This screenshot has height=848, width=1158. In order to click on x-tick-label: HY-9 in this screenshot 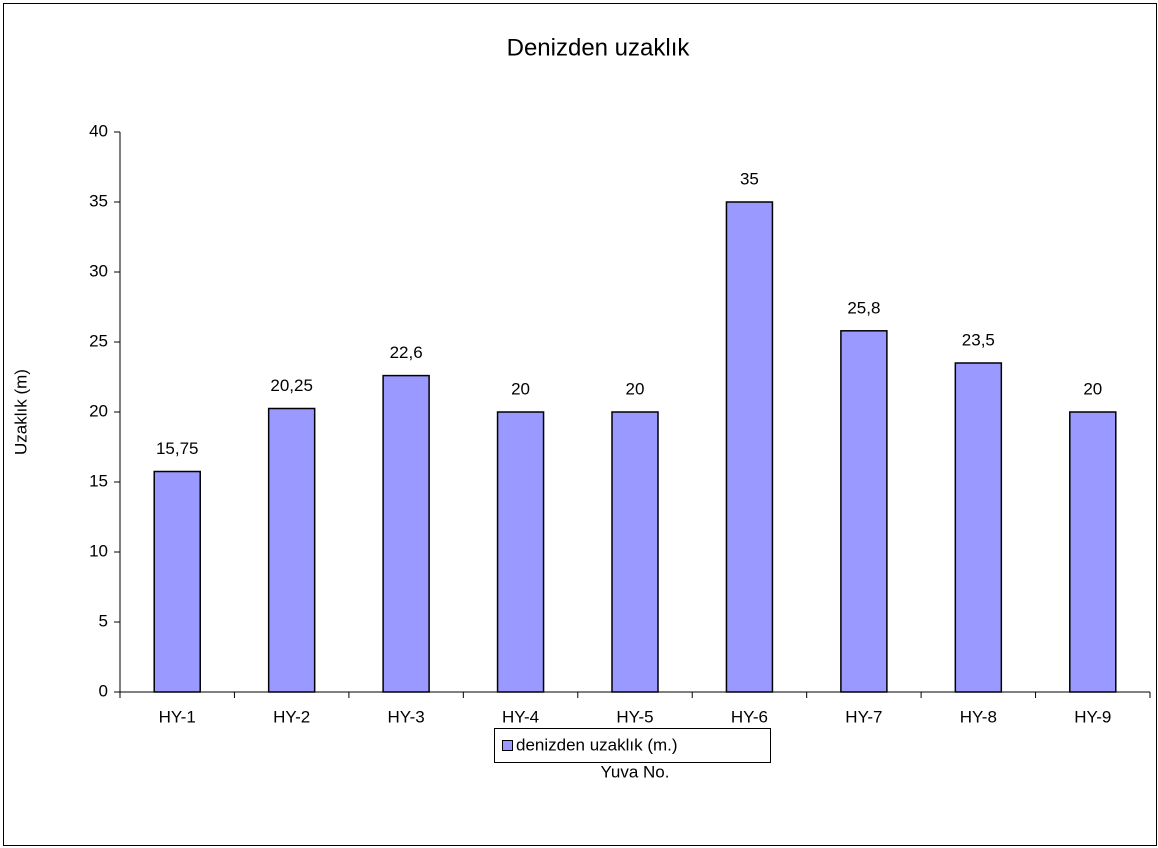, I will do `click(1092, 716)`.